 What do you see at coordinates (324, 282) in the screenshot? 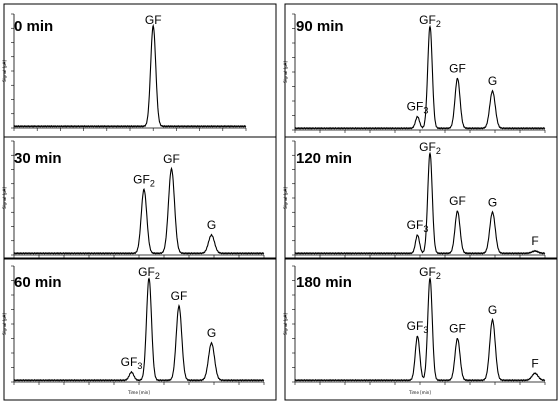
I see `panel-title: 180 min` at bounding box center [324, 282].